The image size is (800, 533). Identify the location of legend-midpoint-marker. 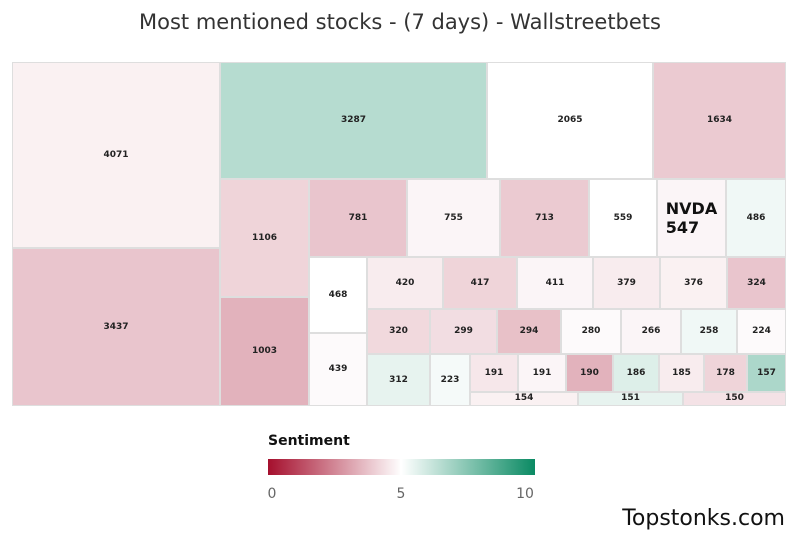
(401, 467).